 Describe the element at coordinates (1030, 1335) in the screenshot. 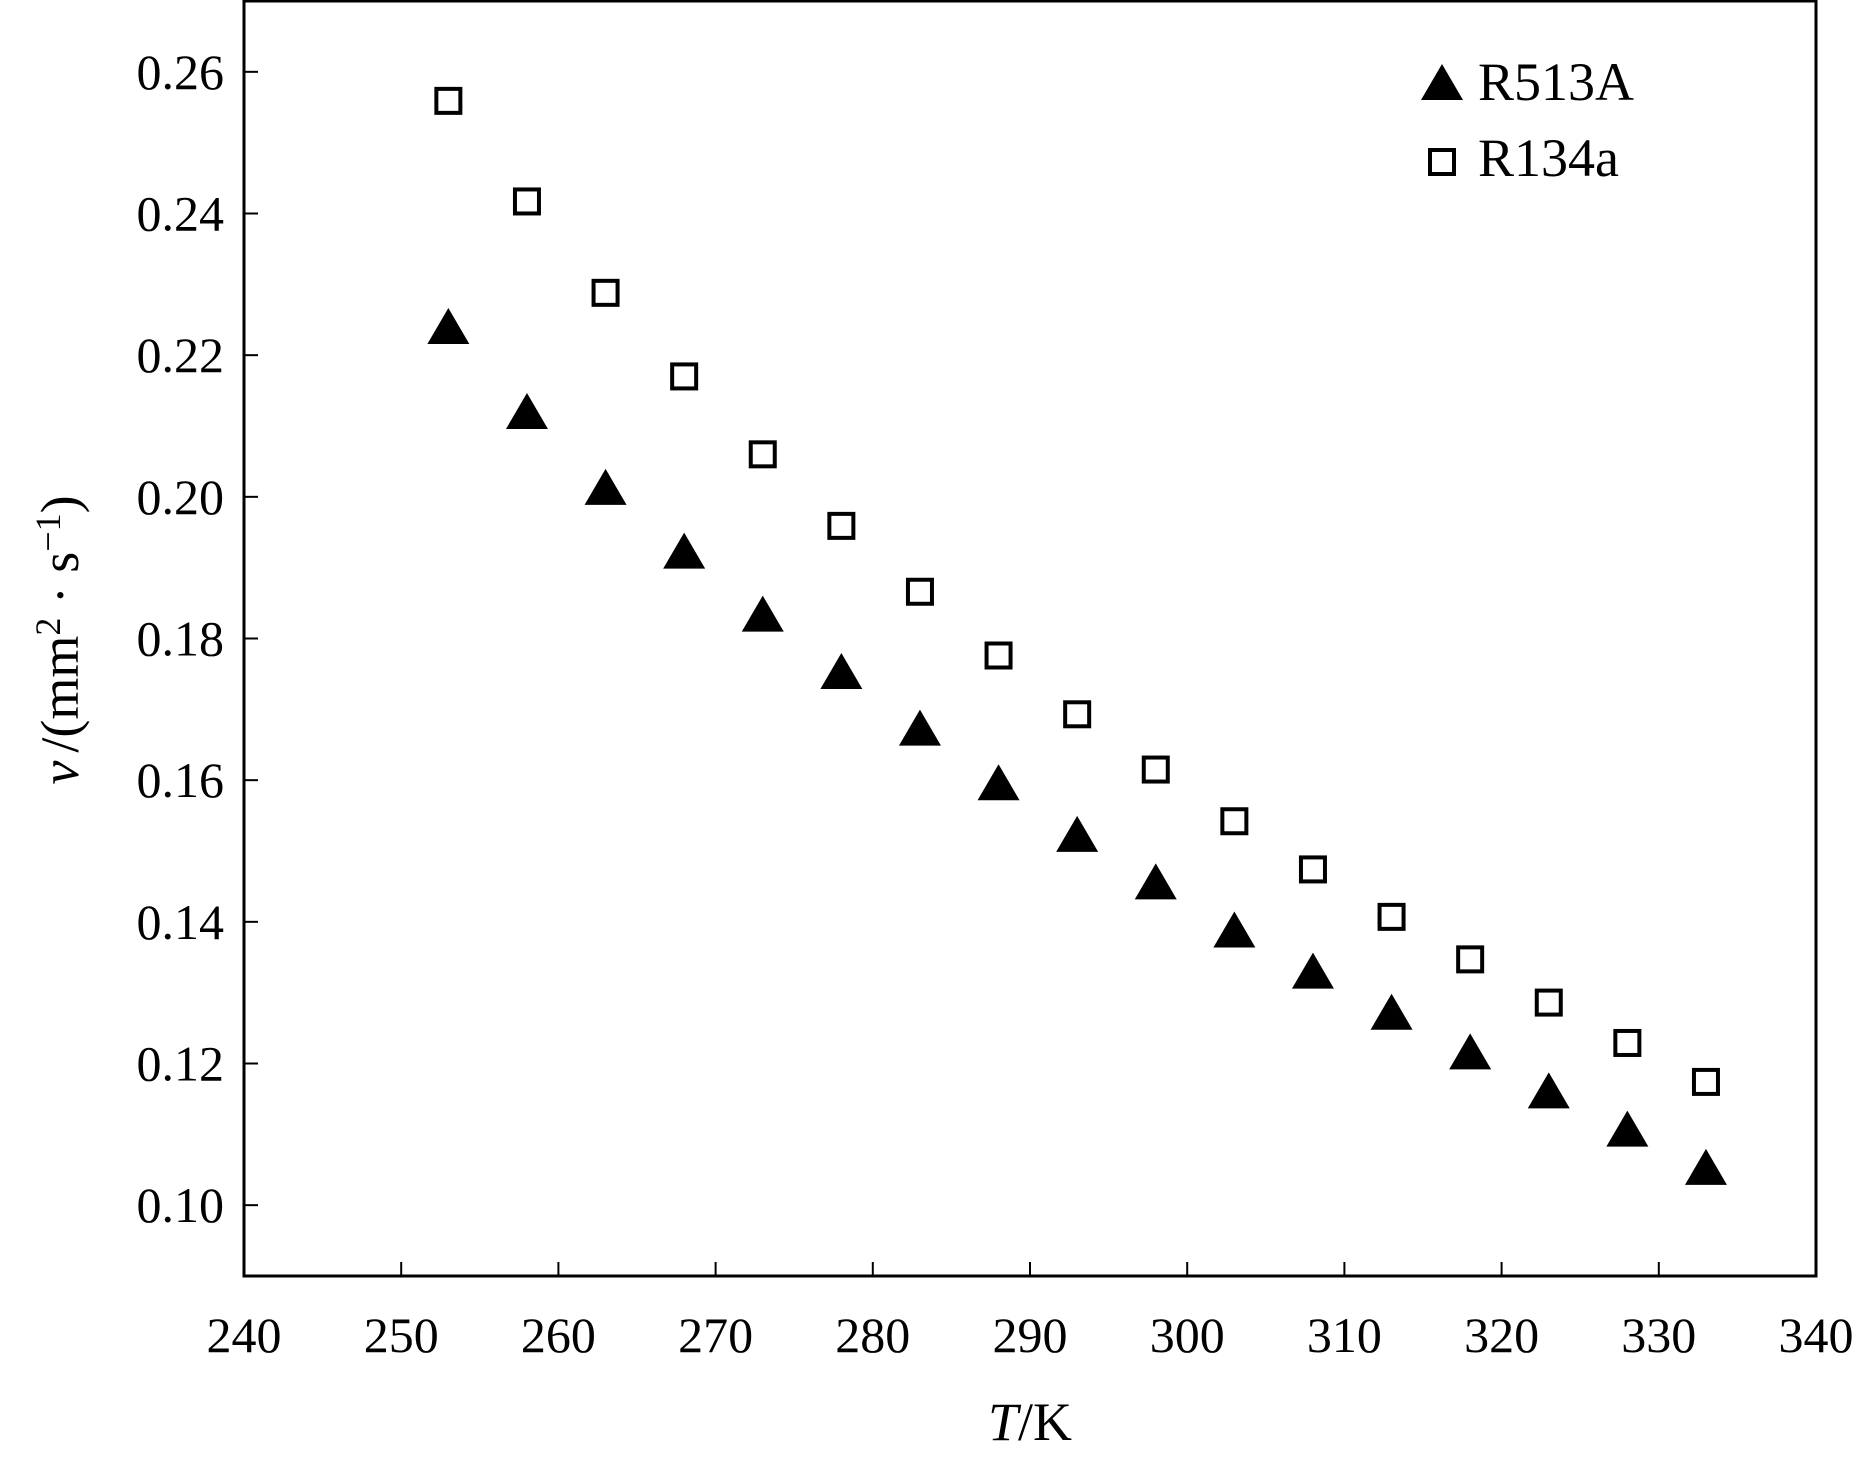

I see `x-tick-label: 290` at that location.